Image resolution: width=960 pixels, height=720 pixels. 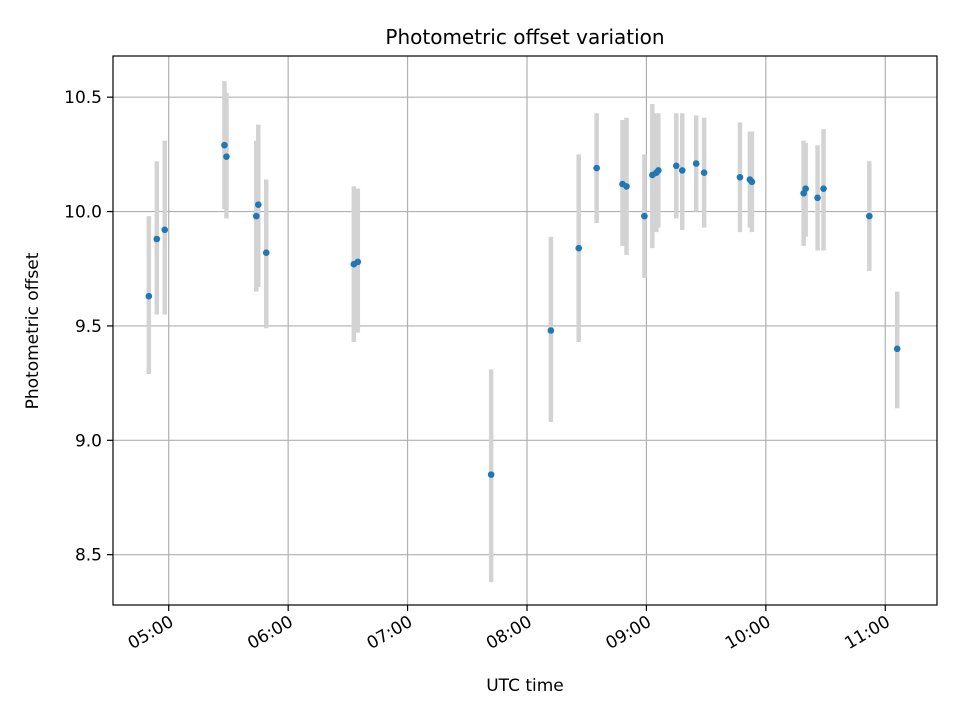 I want to click on y-tick-label: 9.5, so click(x=88, y=327).